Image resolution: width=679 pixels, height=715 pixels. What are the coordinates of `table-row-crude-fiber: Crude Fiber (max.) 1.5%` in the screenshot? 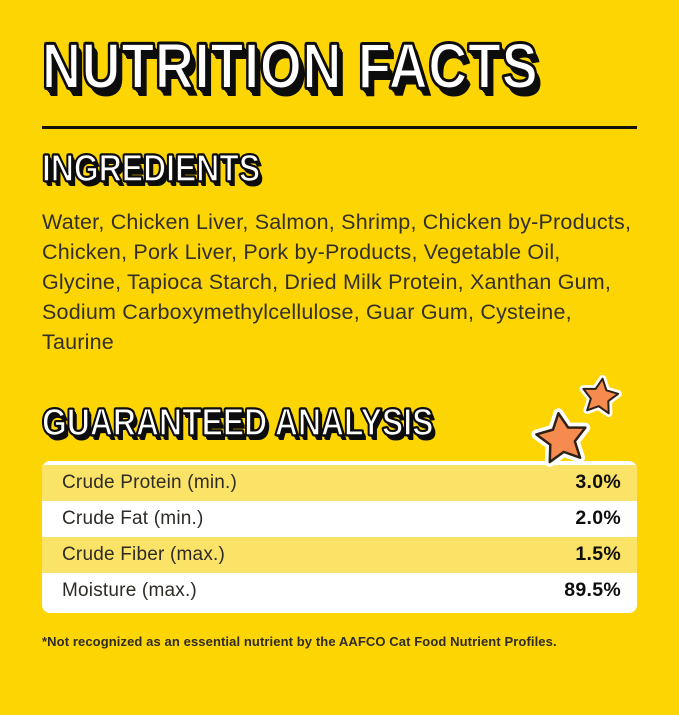 It's located at (339, 554).